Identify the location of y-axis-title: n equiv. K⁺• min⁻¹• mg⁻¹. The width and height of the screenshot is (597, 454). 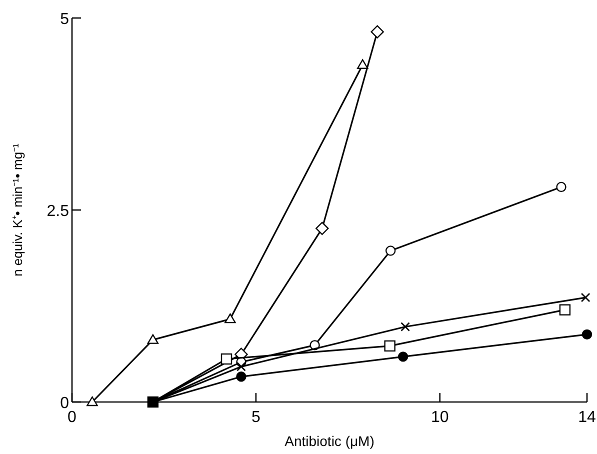
(17, 209).